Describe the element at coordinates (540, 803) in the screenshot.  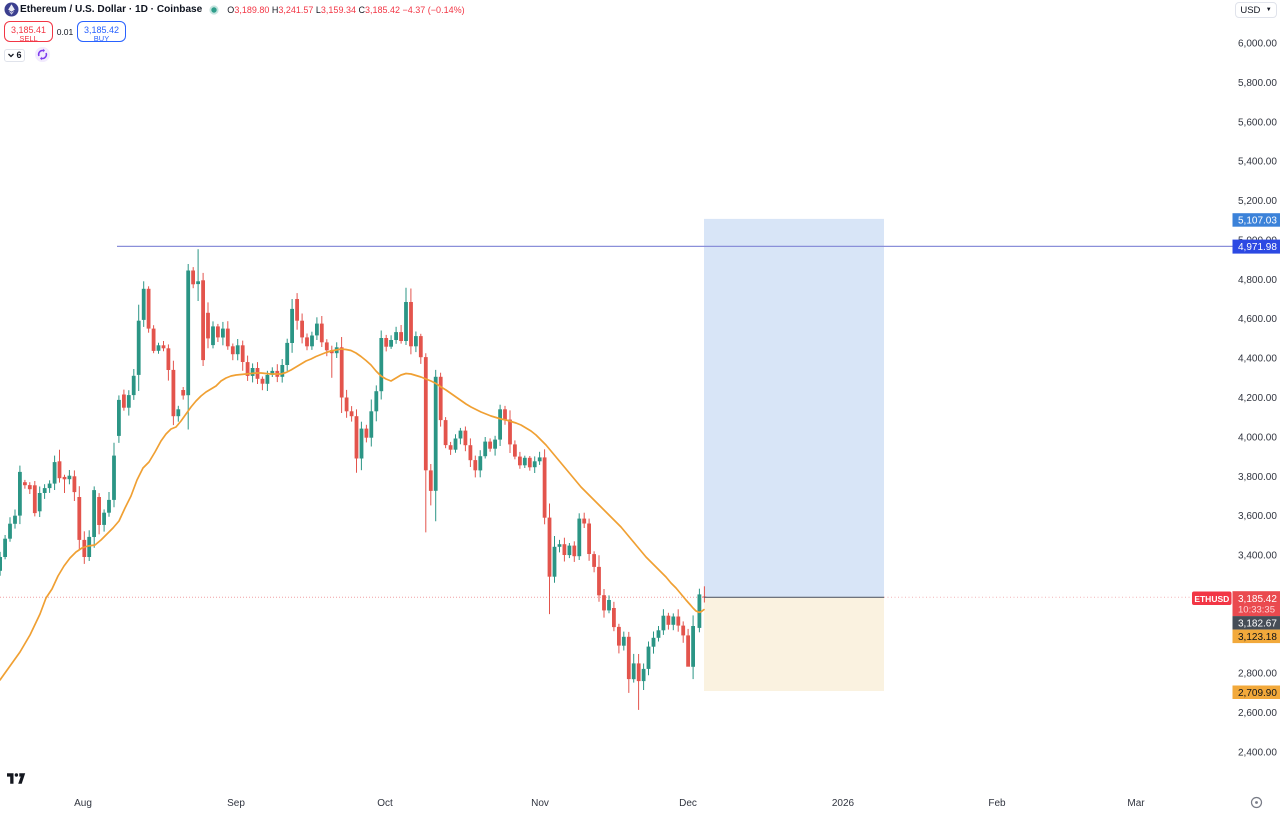
I see `svg-text: Nov` at that location.